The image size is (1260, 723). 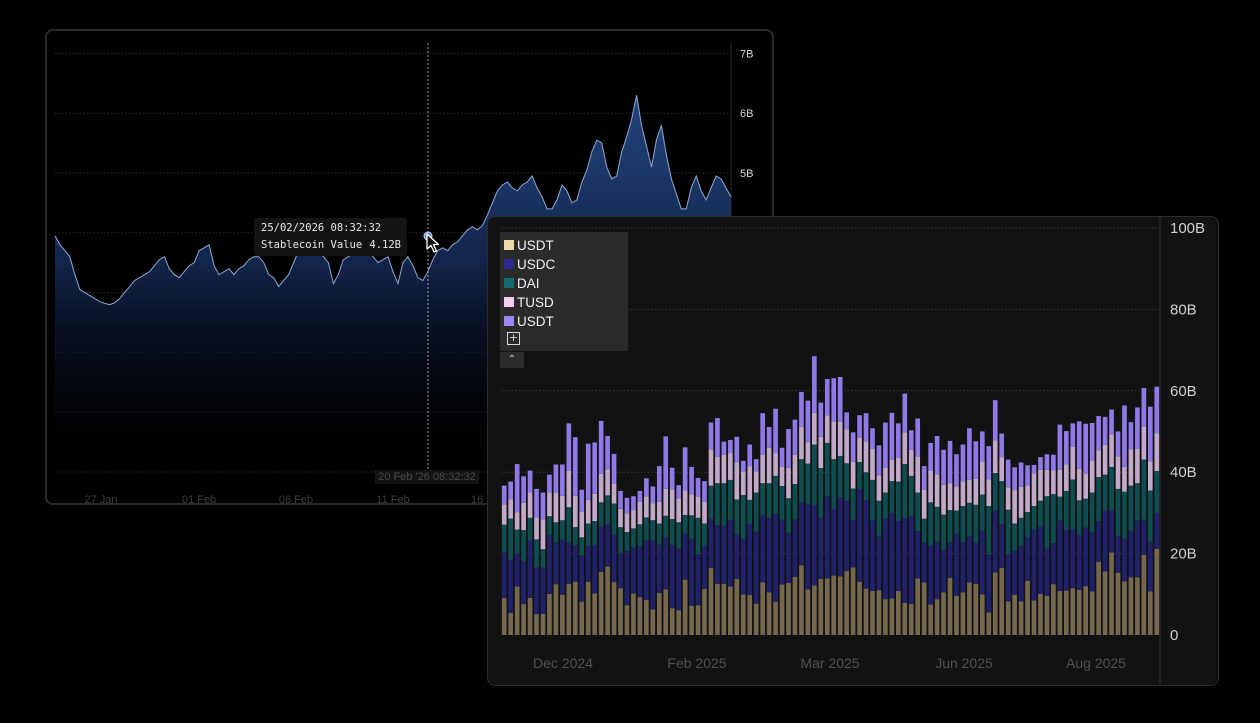 I want to click on add-series-icon: +, so click(x=513, y=338).